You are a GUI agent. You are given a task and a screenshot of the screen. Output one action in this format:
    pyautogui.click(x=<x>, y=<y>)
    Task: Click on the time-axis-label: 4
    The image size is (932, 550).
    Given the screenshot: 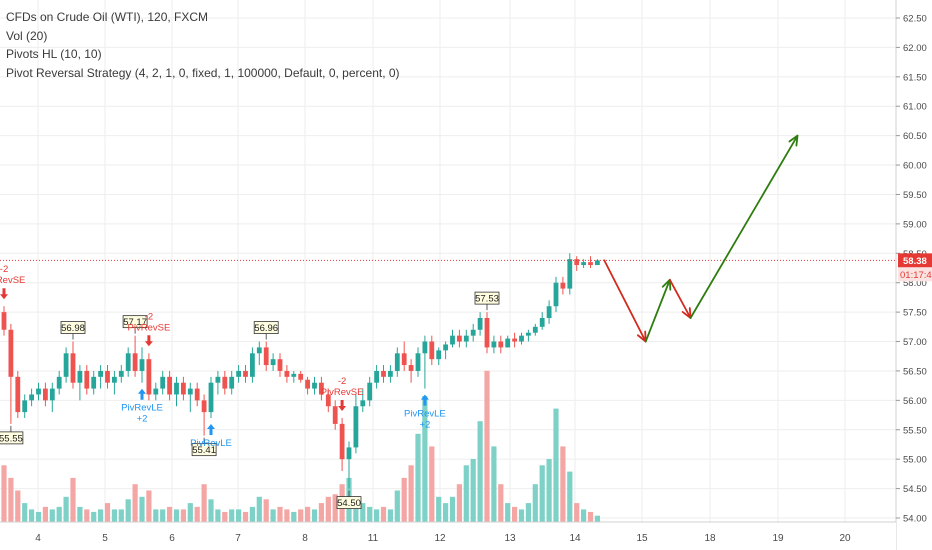 What is the action you would take?
    pyautogui.click(x=38, y=538)
    